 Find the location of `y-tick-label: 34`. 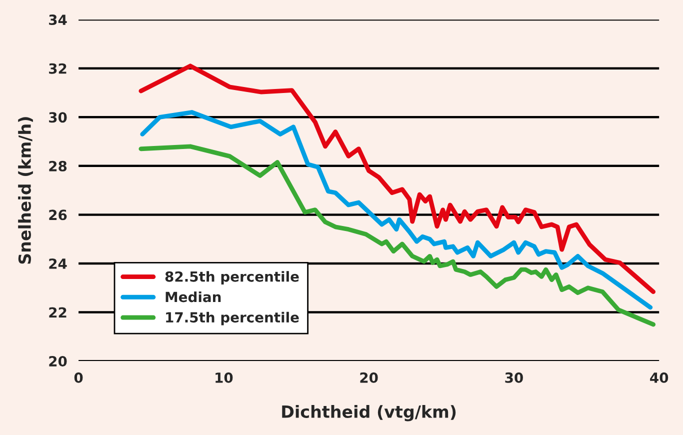

y-tick-label: 34 is located at coordinates (58, 20).